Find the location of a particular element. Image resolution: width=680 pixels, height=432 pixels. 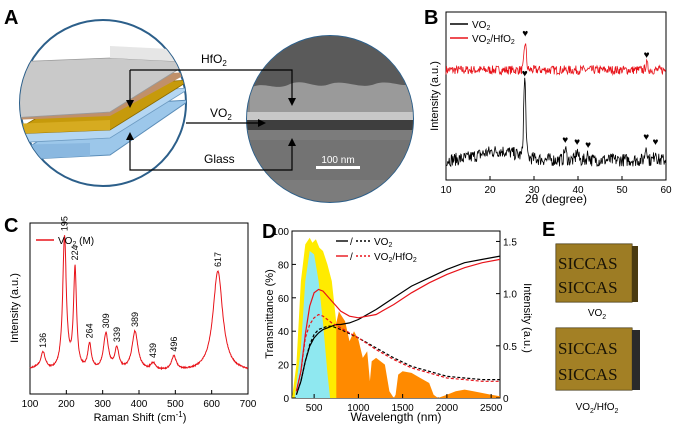

x-tick-label-b: 40 is located at coordinates (578, 190).